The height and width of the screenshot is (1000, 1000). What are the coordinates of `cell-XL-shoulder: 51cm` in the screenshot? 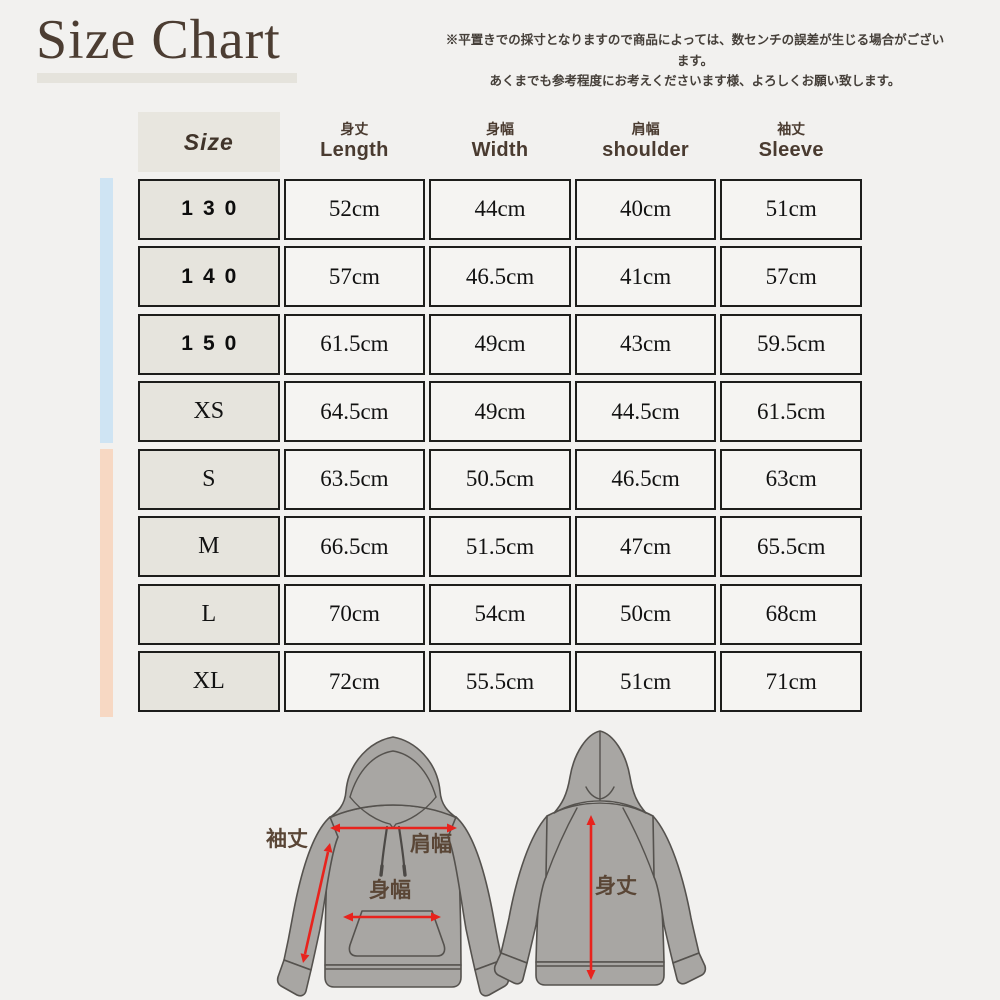 It's located at (645, 681).